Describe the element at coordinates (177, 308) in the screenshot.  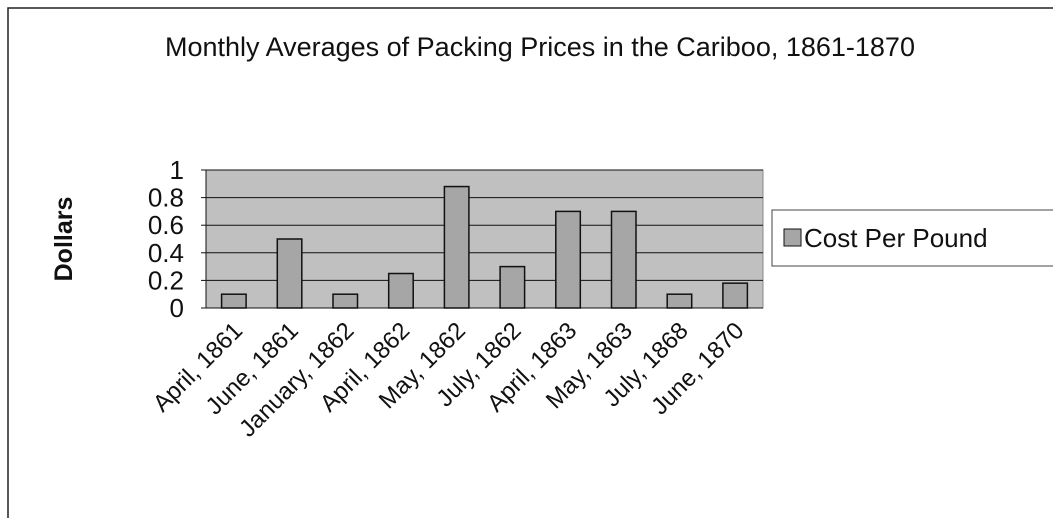
I see `y-tick-label: 0` at that location.